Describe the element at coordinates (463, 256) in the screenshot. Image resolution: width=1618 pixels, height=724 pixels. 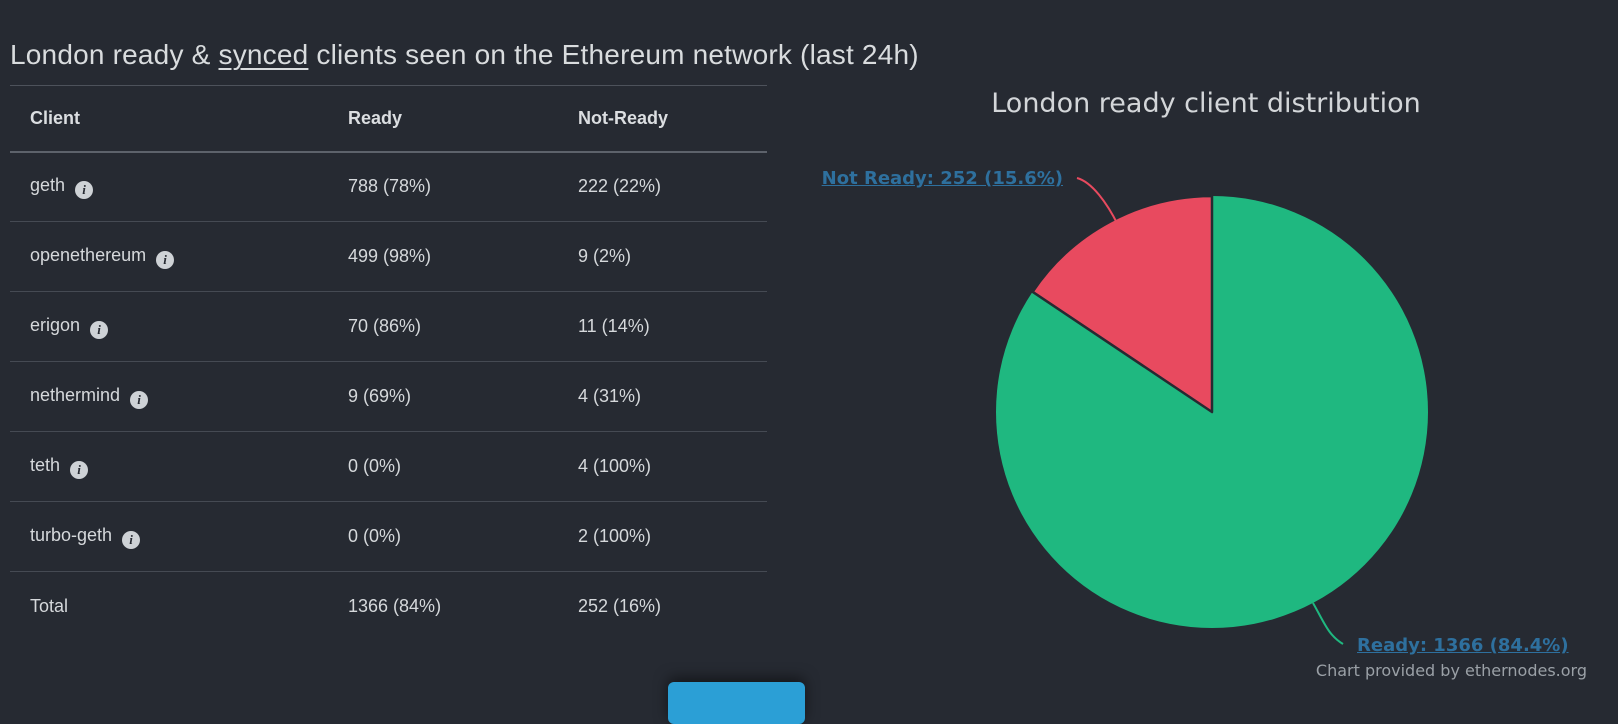
I see `ready-value: 499 (98%)` at that location.